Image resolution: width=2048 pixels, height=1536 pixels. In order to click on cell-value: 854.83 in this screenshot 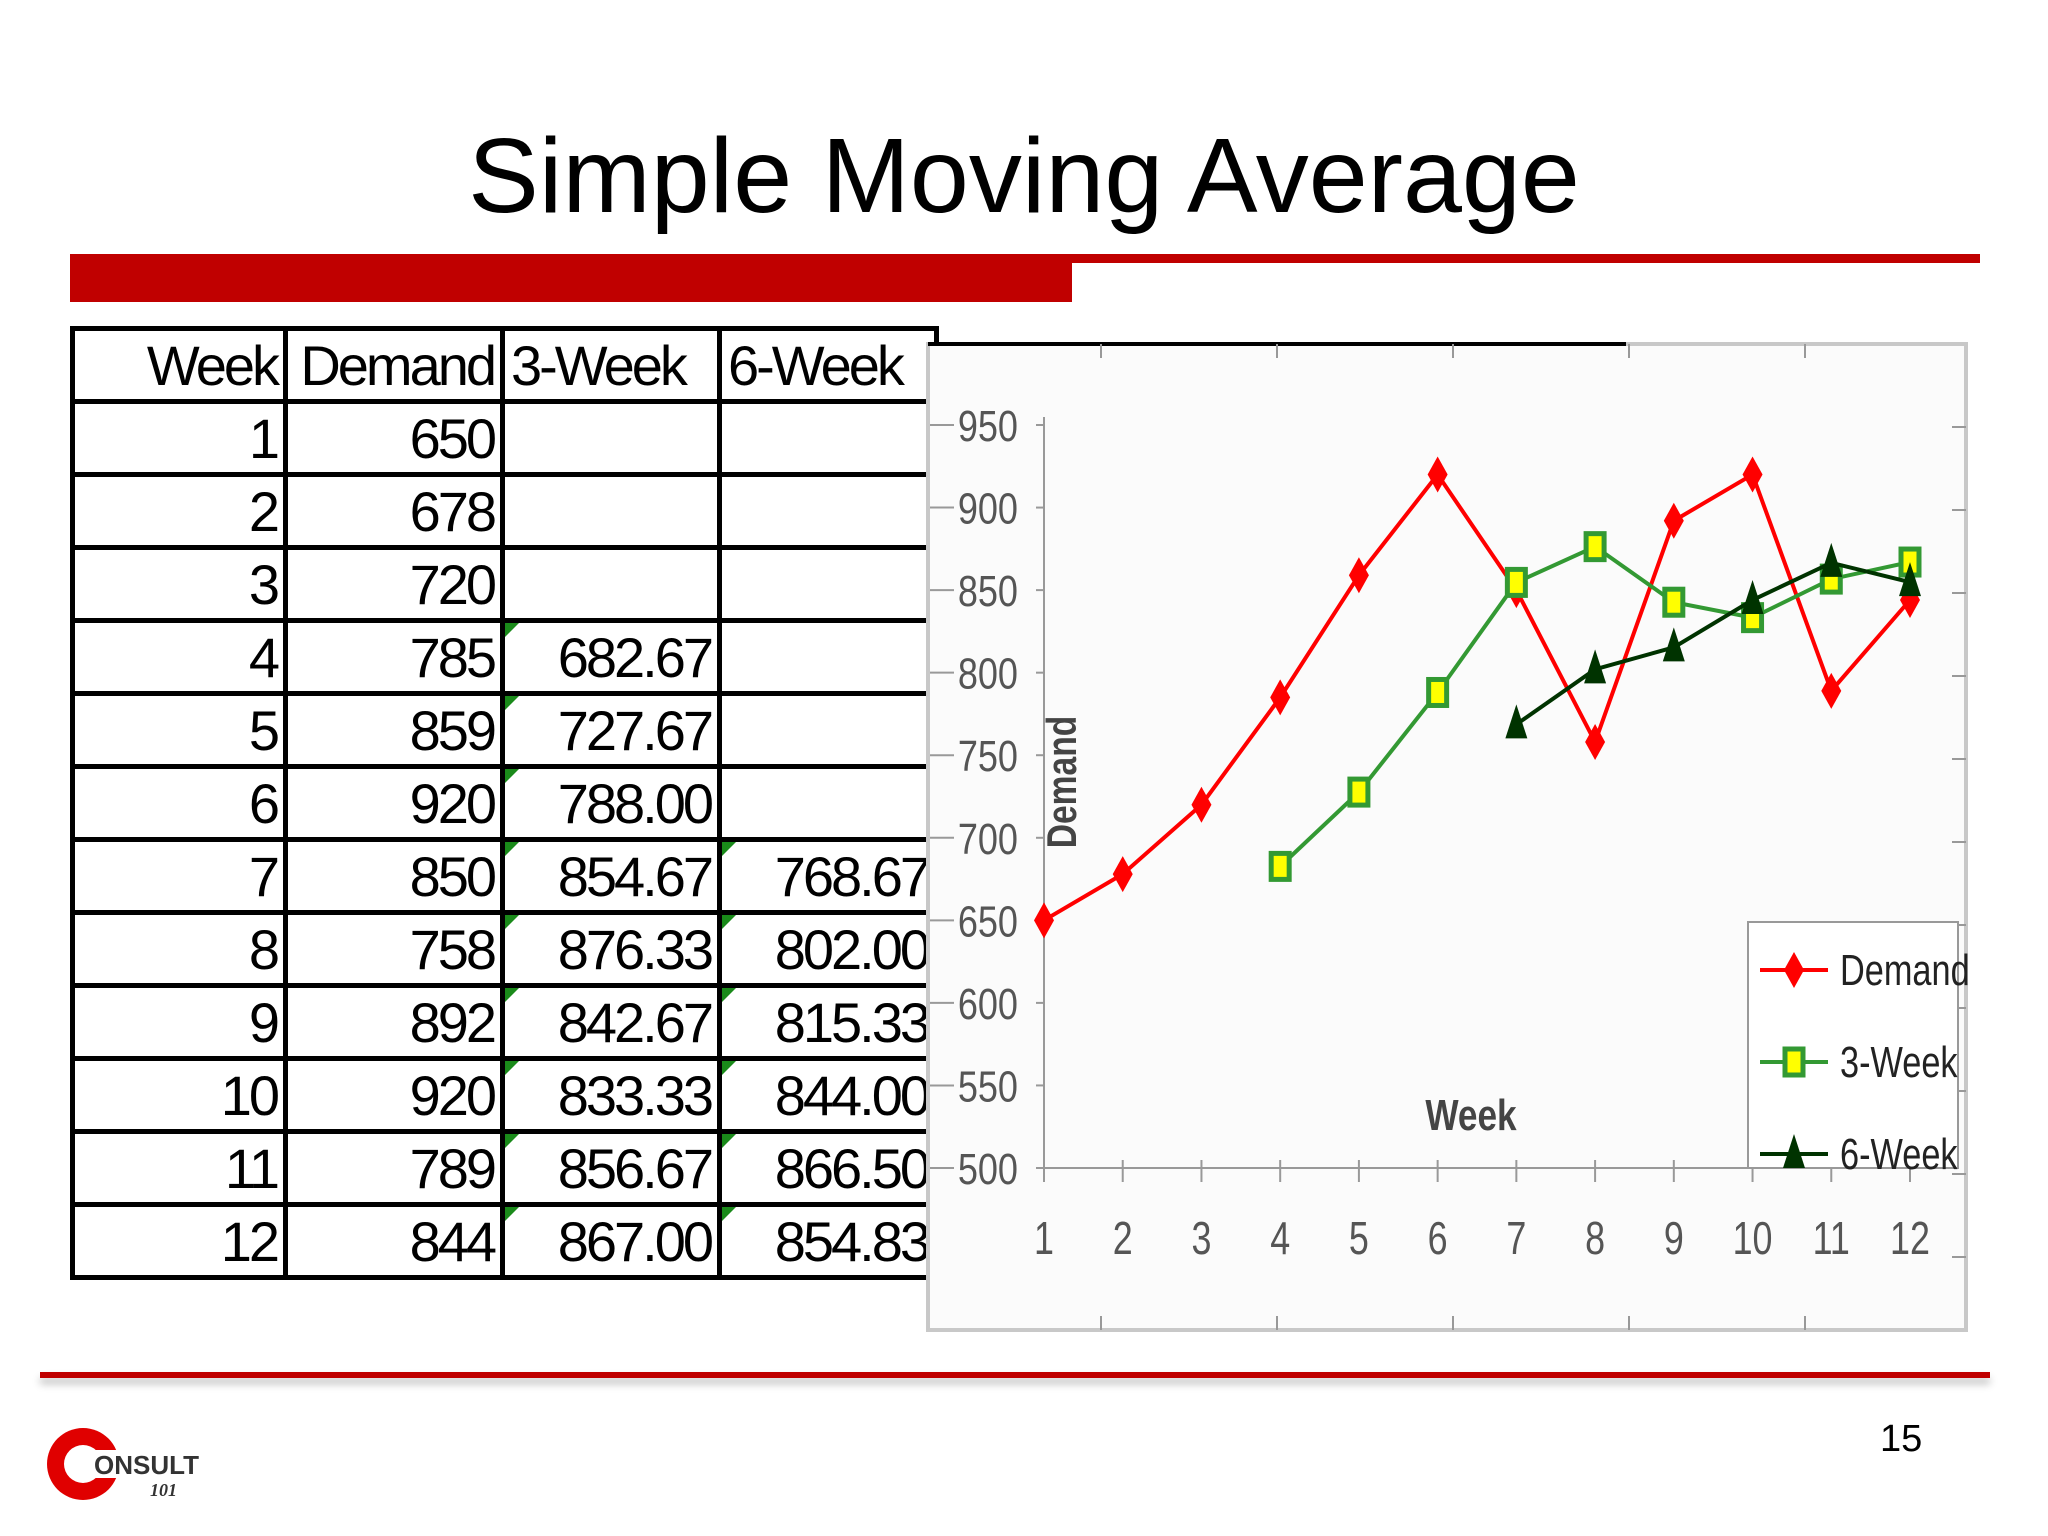, I will do `click(852, 1241)`.